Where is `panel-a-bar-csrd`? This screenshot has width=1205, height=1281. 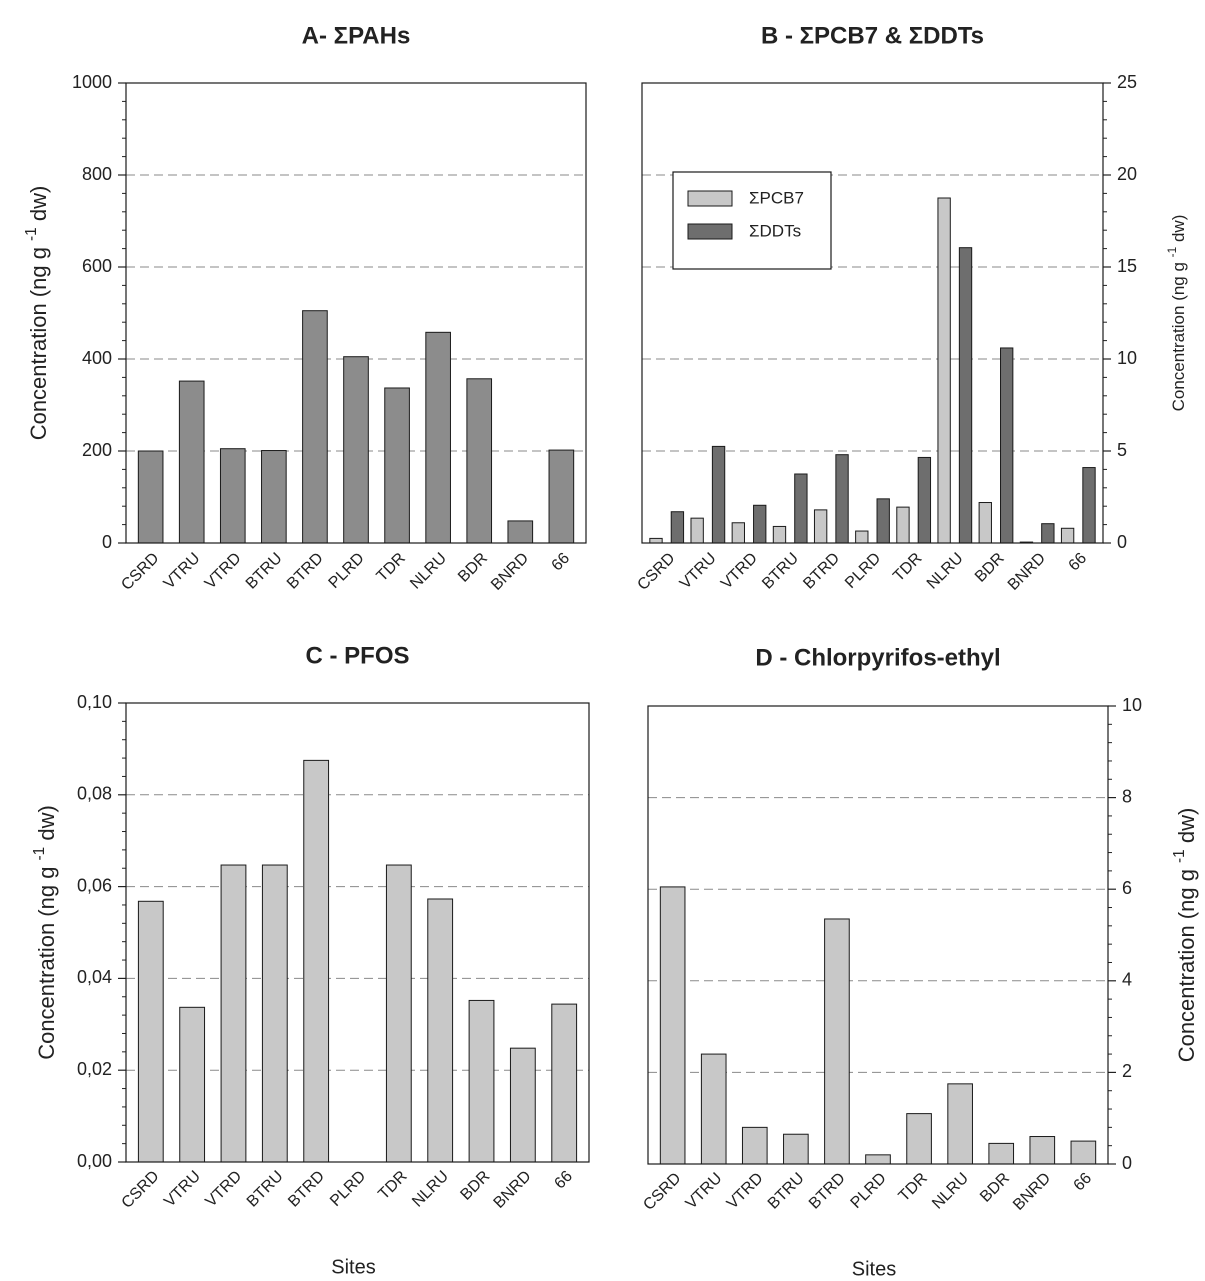 panel-a-bar-csrd is located at coordinates (150, 497).